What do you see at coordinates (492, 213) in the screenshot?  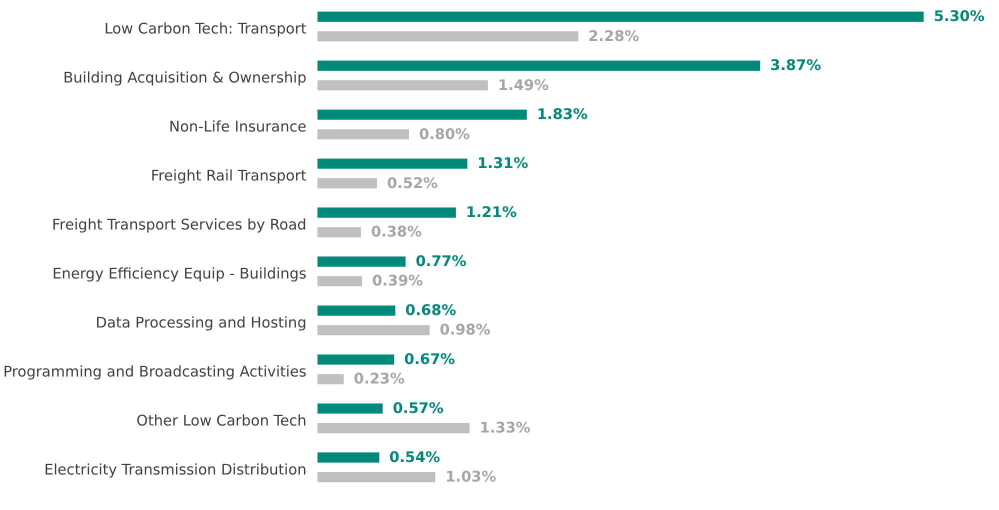 I see `data-label: 1.21%` at bounding box center [492, 213].